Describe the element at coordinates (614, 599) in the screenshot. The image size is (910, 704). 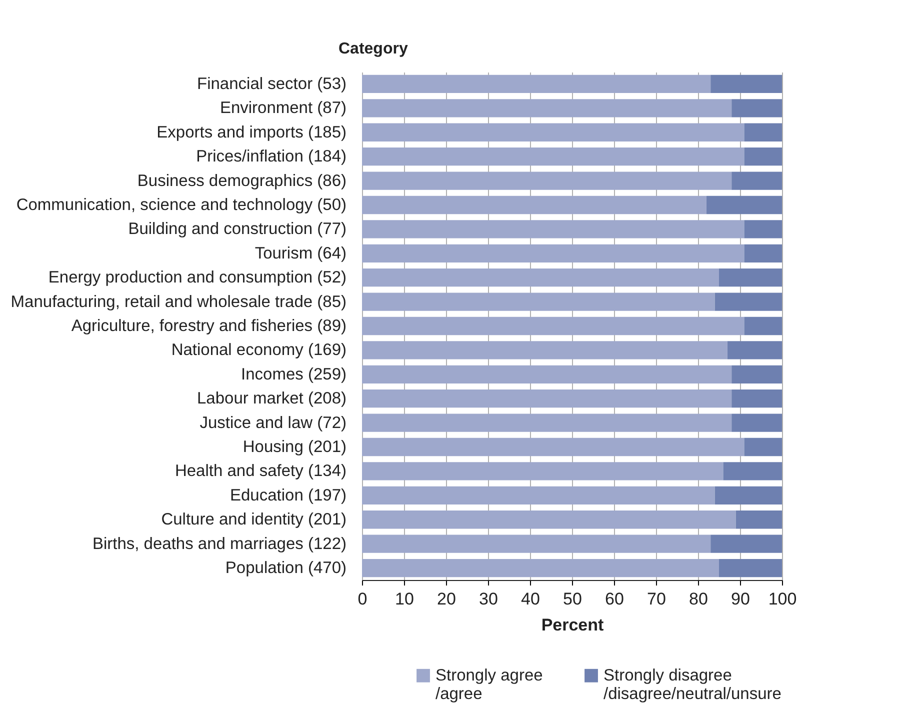
I see `x-tick-label: 60` at that location.